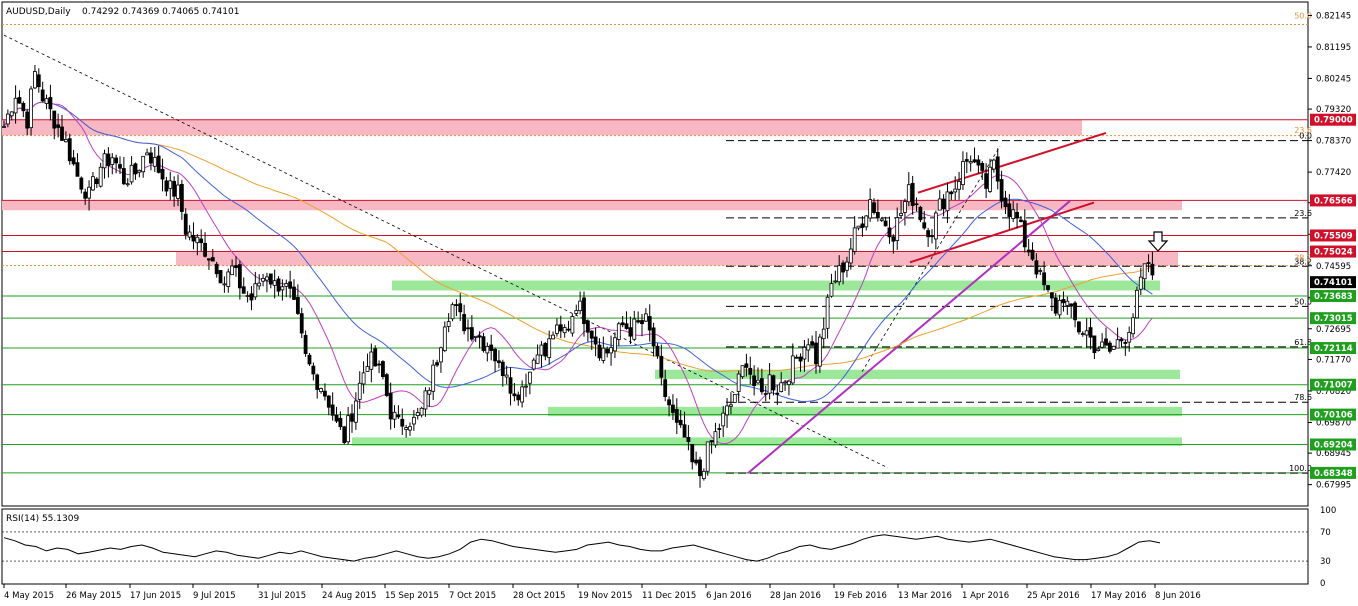  I want to click on price-tag, so click(1333, 414).